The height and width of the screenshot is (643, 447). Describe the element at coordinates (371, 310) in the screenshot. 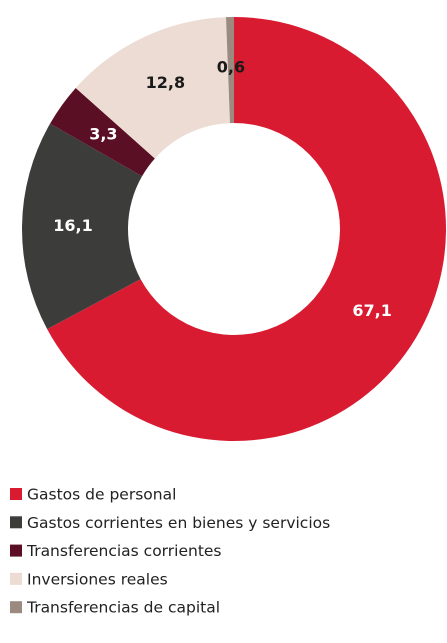

I see `value-label: 67,1` at that location.